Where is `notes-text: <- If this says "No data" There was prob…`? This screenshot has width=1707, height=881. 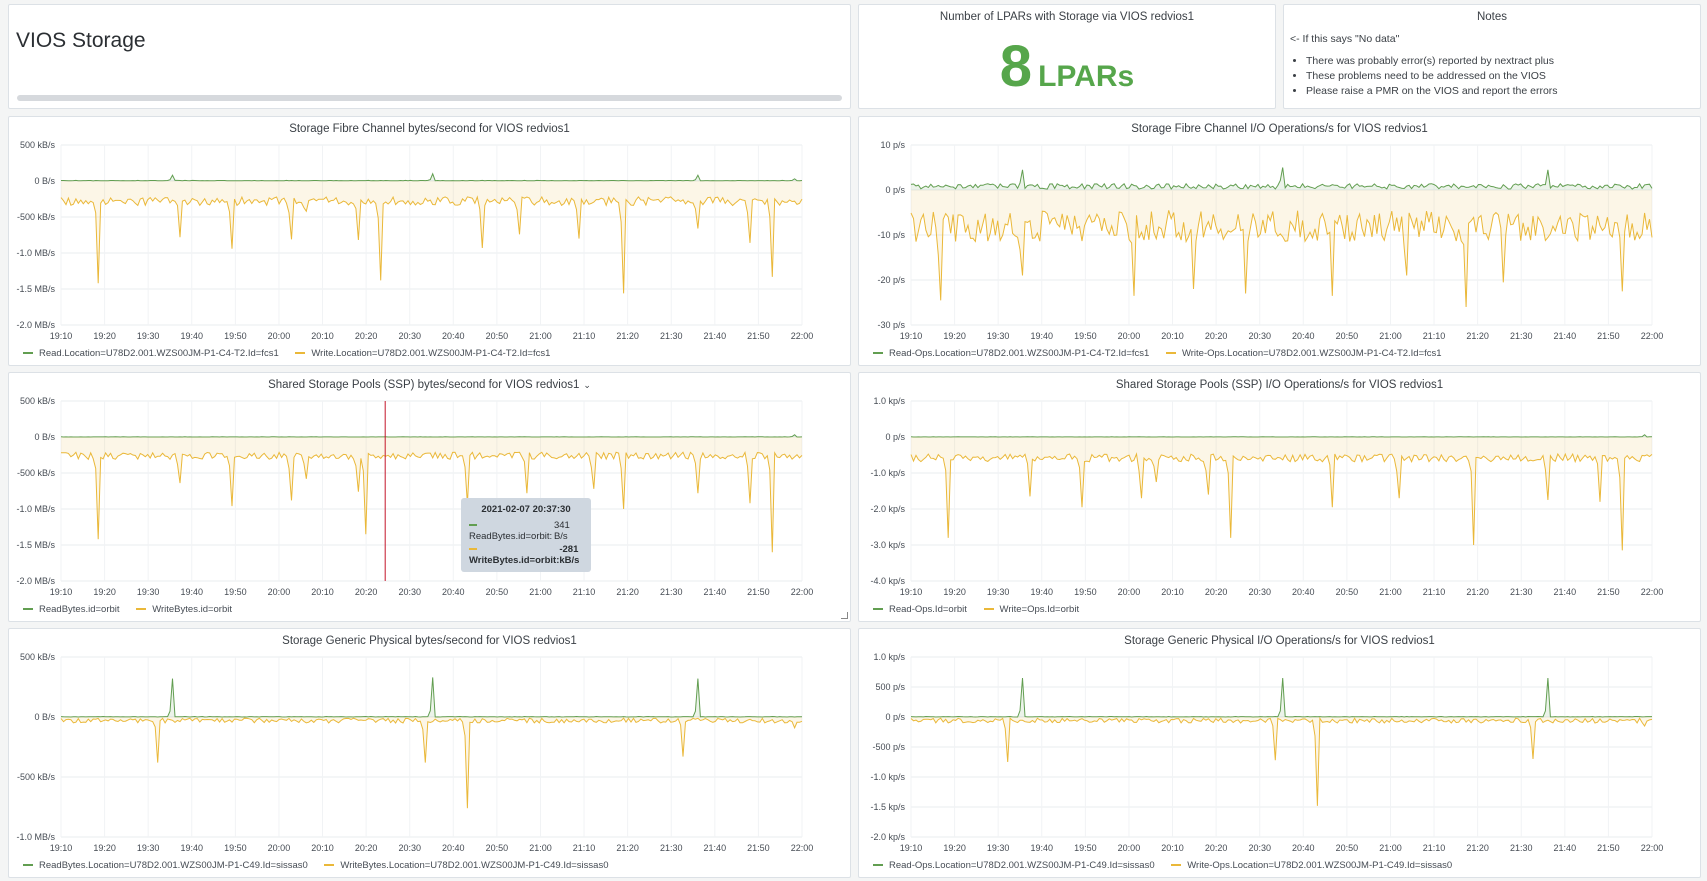 notes-text: <- If this says "No data" There was prob… is located at coordinates (1492, 66).